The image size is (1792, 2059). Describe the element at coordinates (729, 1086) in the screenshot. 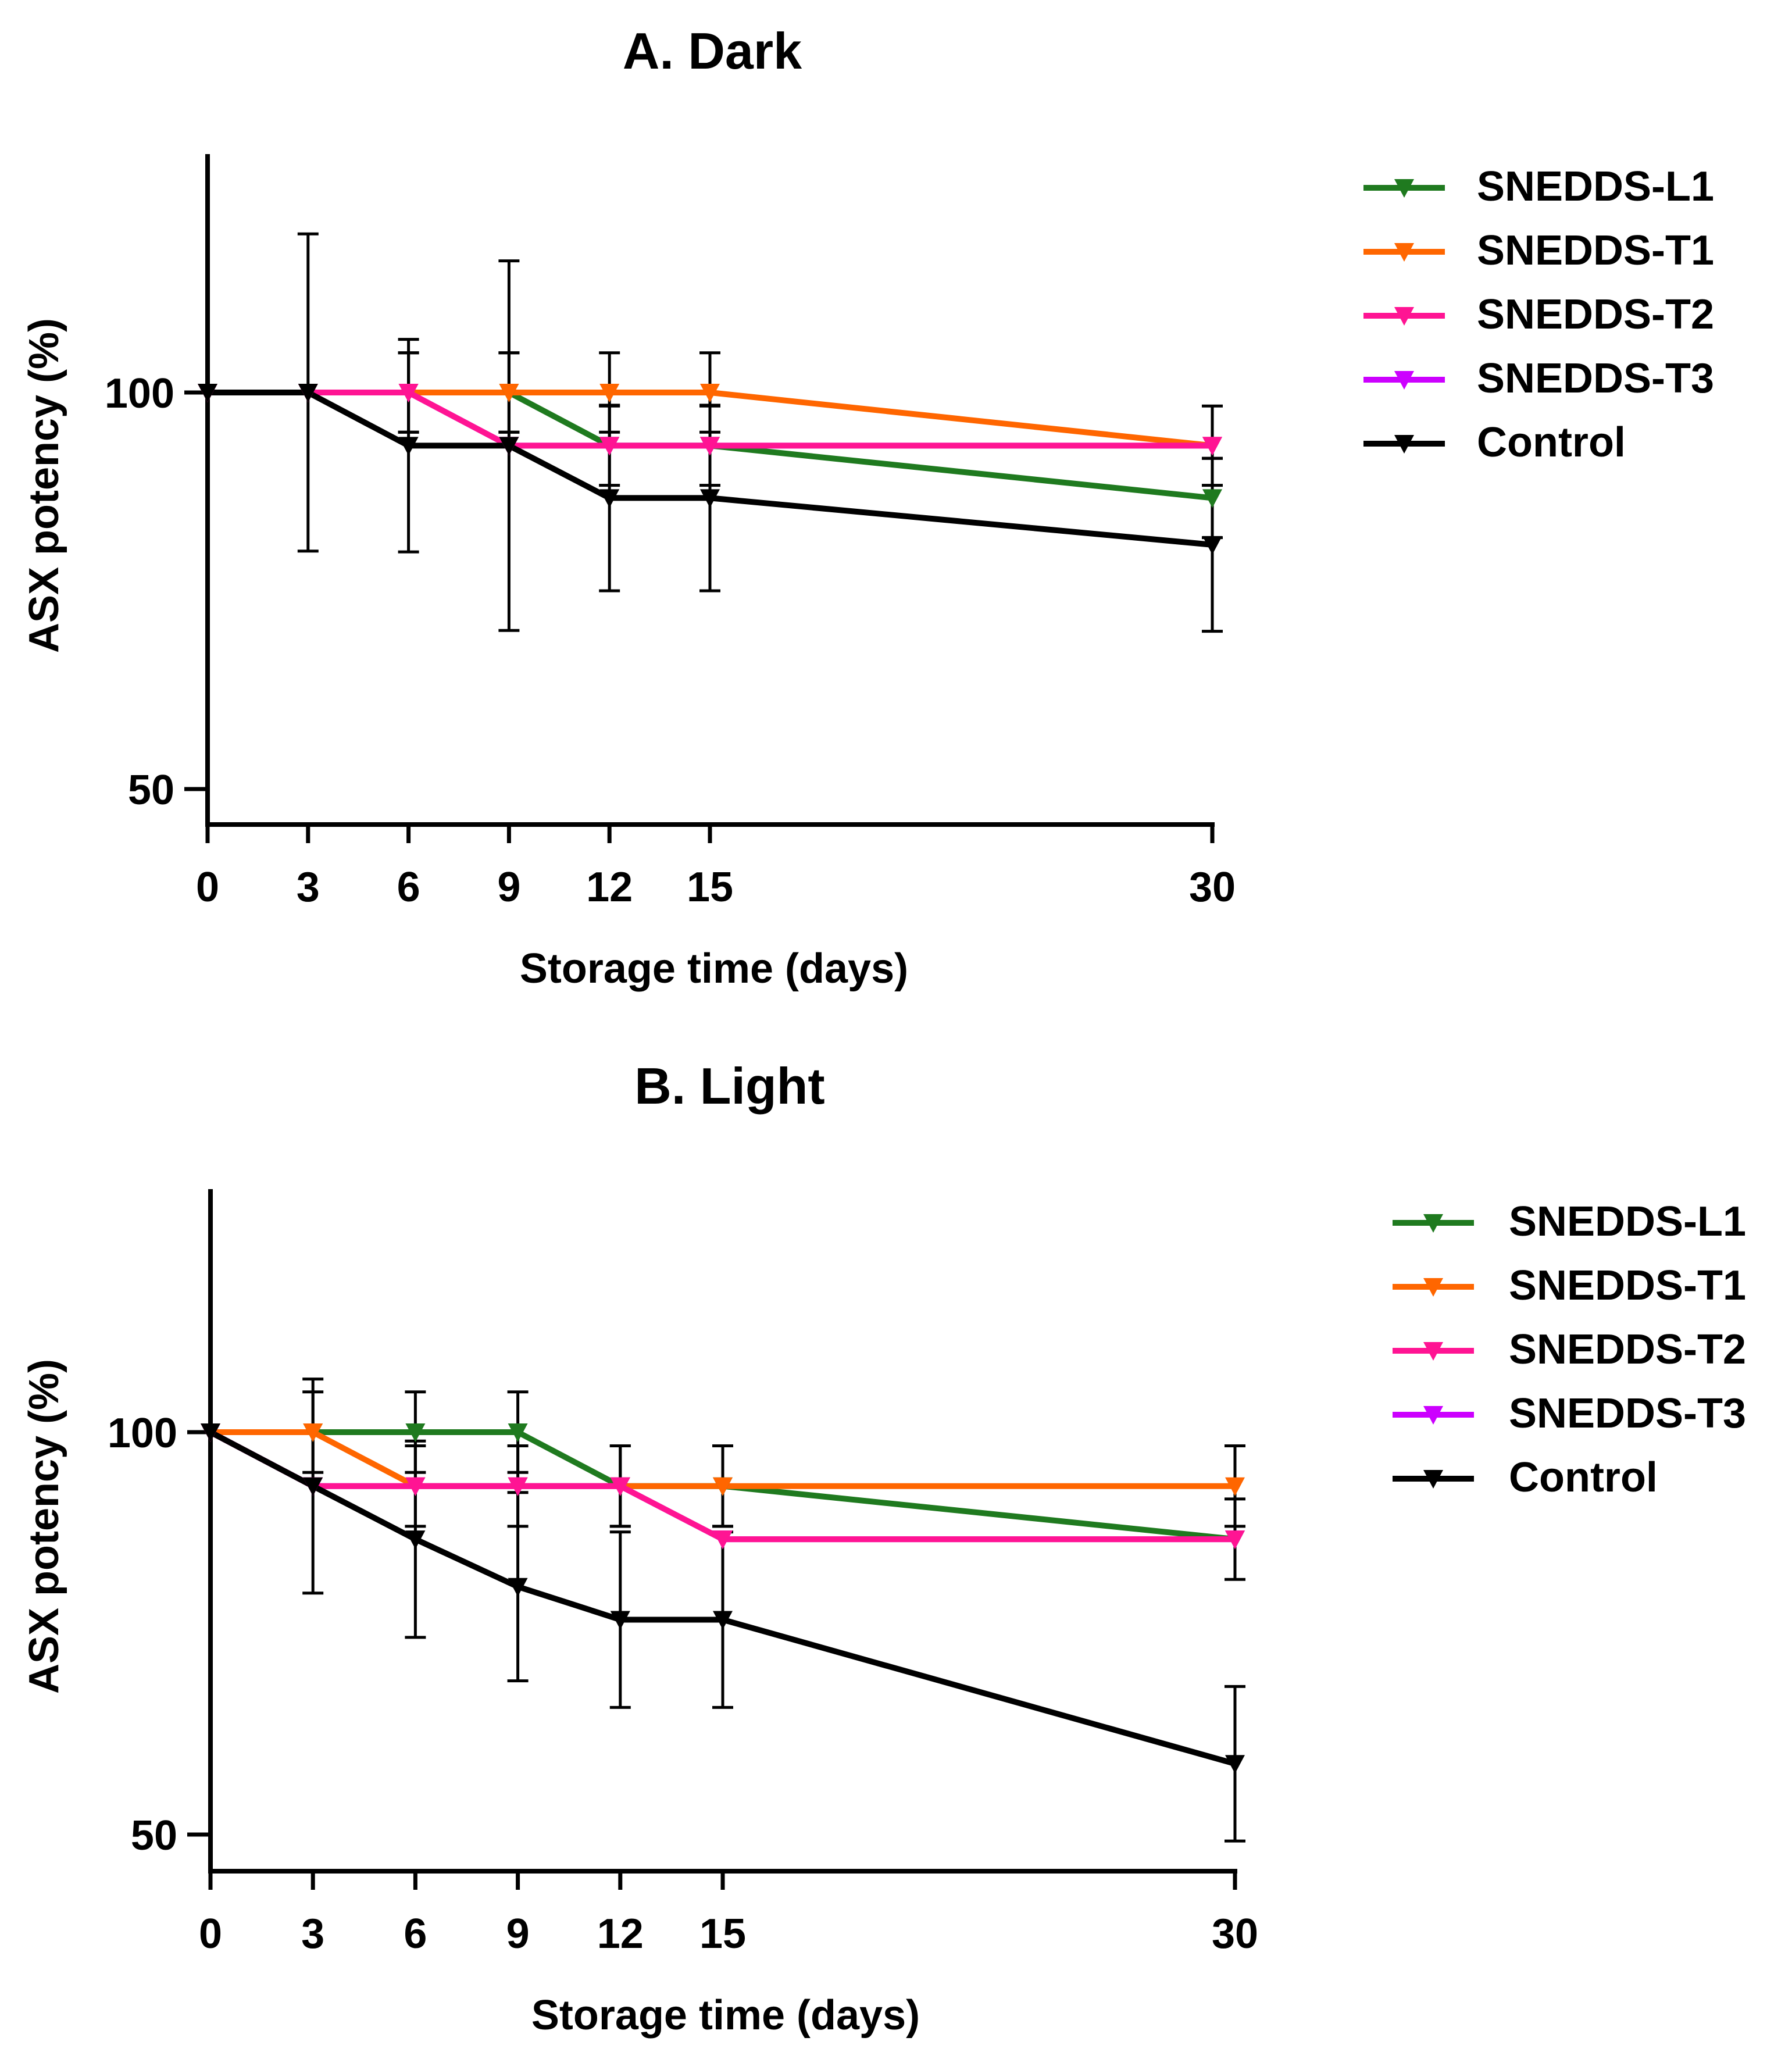

I see `chart-title: B. Light` at that location.